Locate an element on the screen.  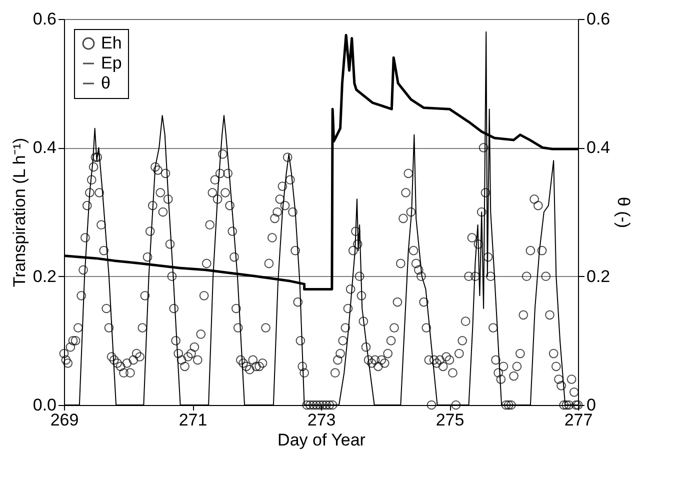
legend-label: θ is located at coordinates (105, 83).